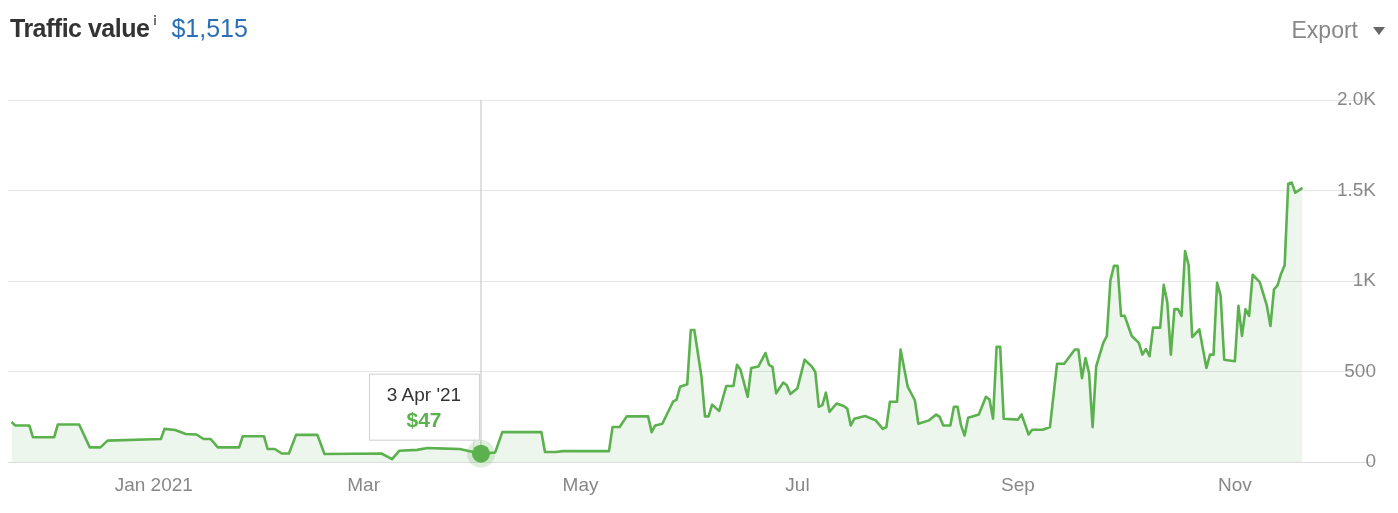 Image resolution: width=1398 pixels, height=513 pixels. Describe the element at coordinates (1356, 99) in the screenshot. I see `y-tick-label: 2.0K` at that location.